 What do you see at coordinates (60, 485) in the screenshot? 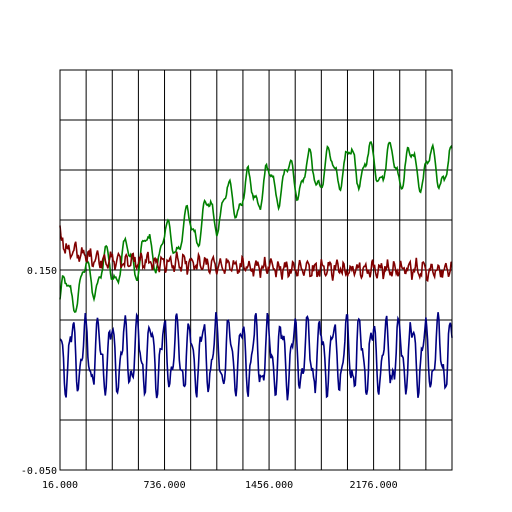
I see `x-tick-label: 16.000` at bounding box center [60, 485].